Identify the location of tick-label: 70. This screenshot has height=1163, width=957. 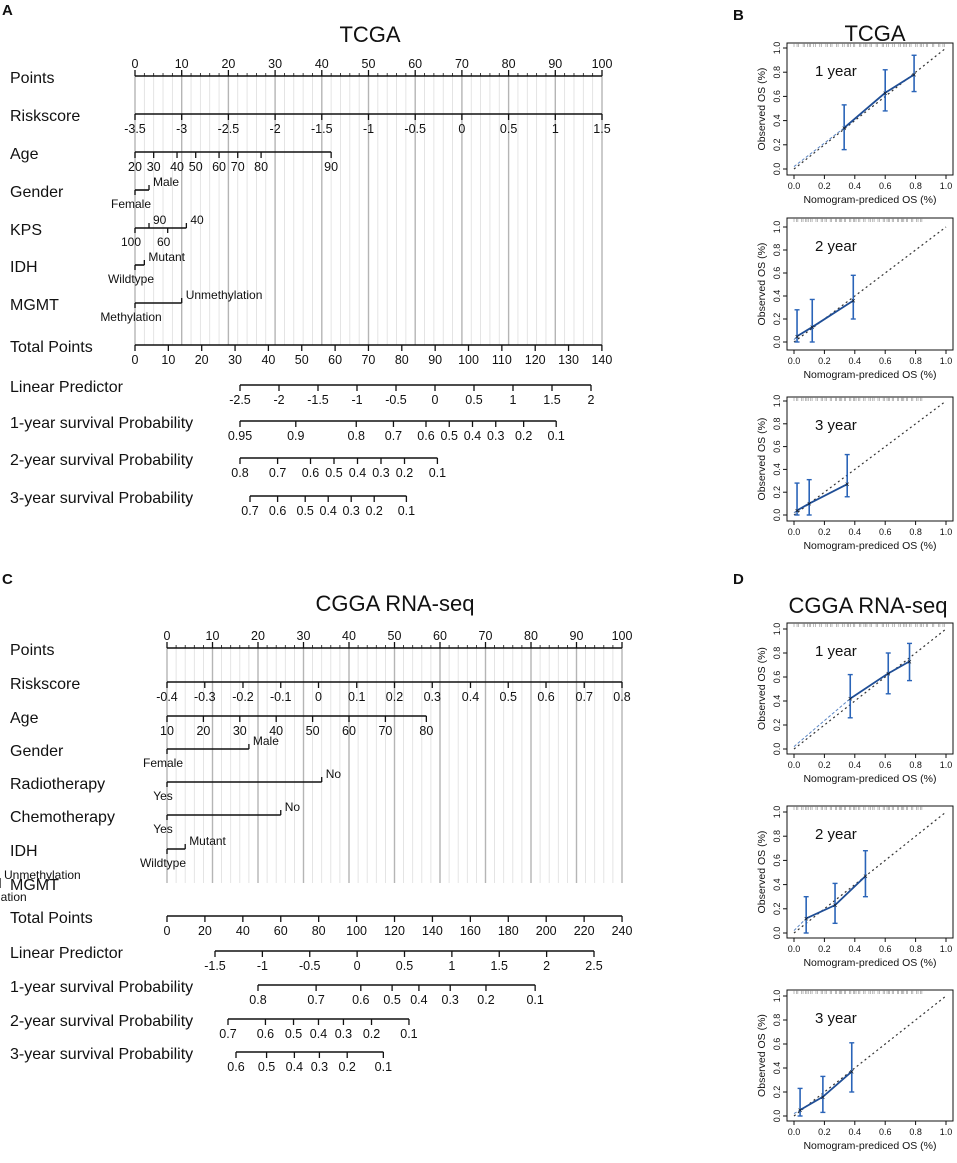
(462, 64).